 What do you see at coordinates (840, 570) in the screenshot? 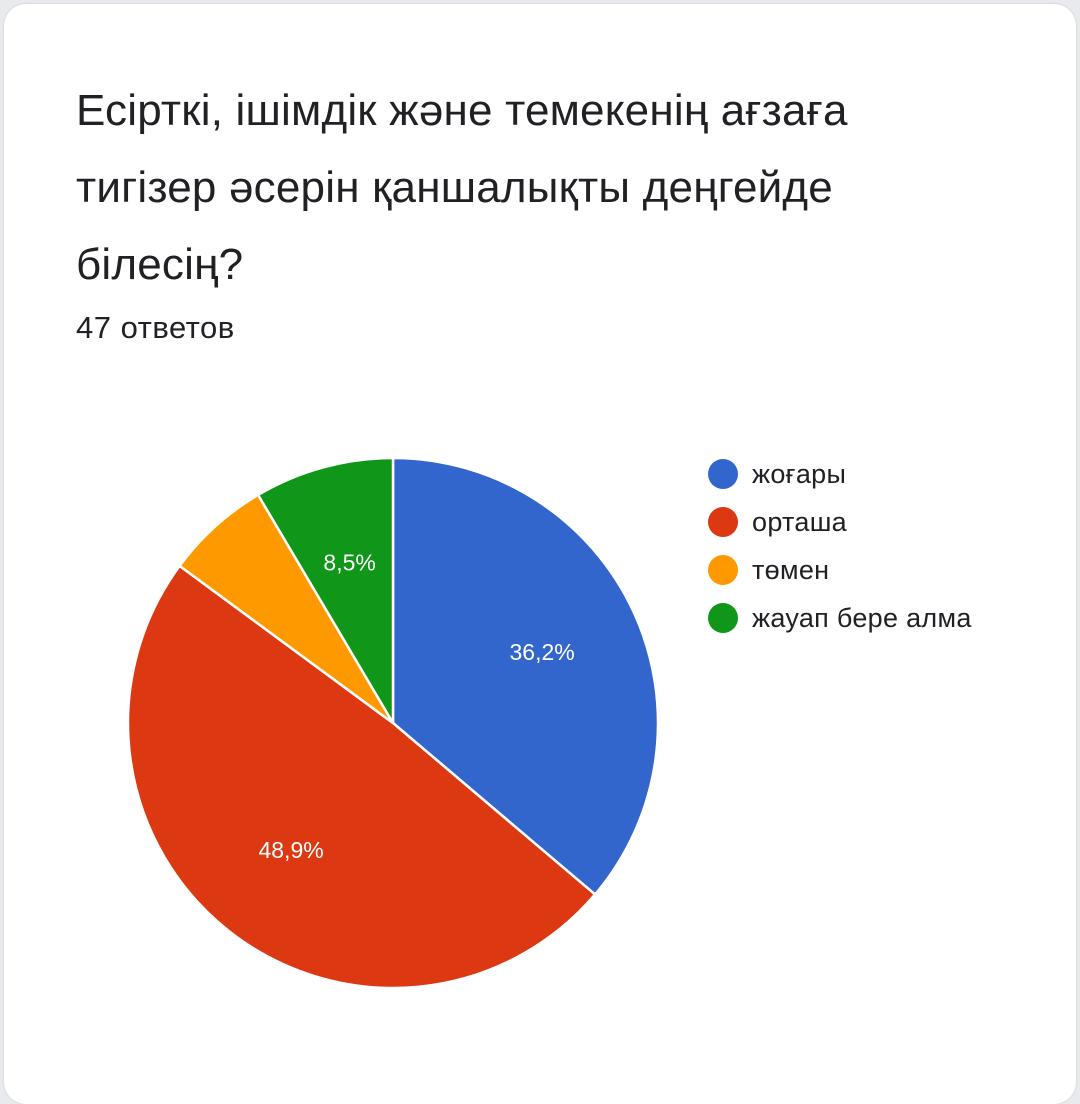
I see `legend-item-3: төмен` at bounding box center [840, 570].